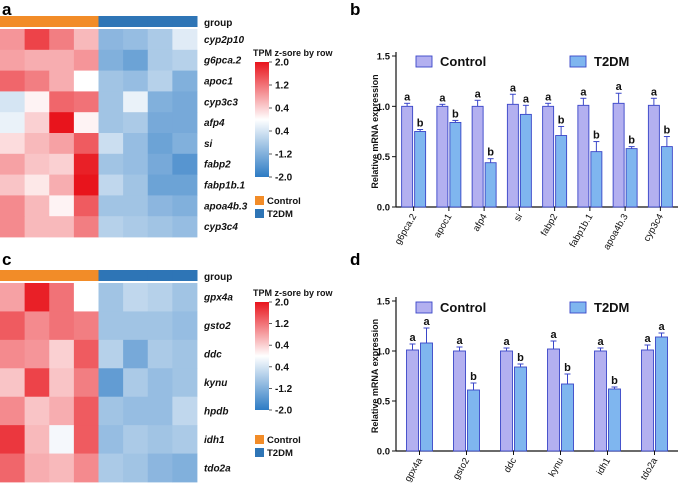 The height and width of the screenshot is (487, 685). I want to click on row-label: afp4, so click(214, 123).